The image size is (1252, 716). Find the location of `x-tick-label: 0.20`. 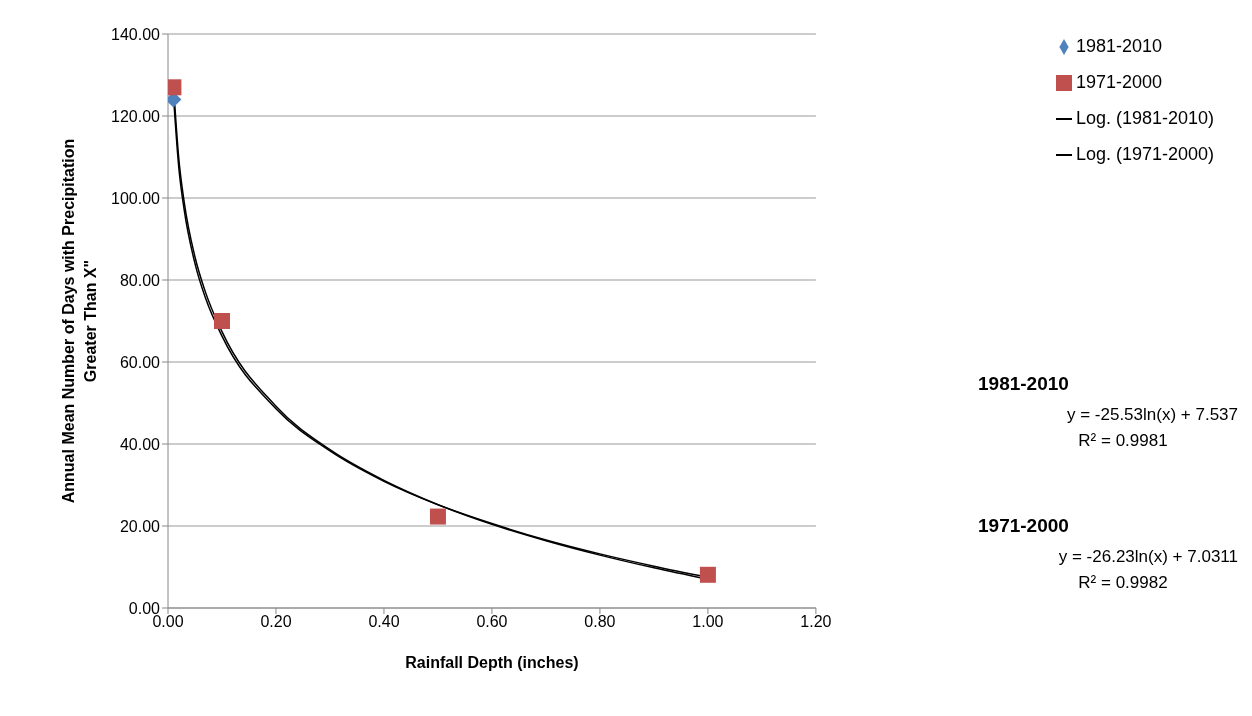

x-tick-label: 0.20 is located at coordinates (276, 622).